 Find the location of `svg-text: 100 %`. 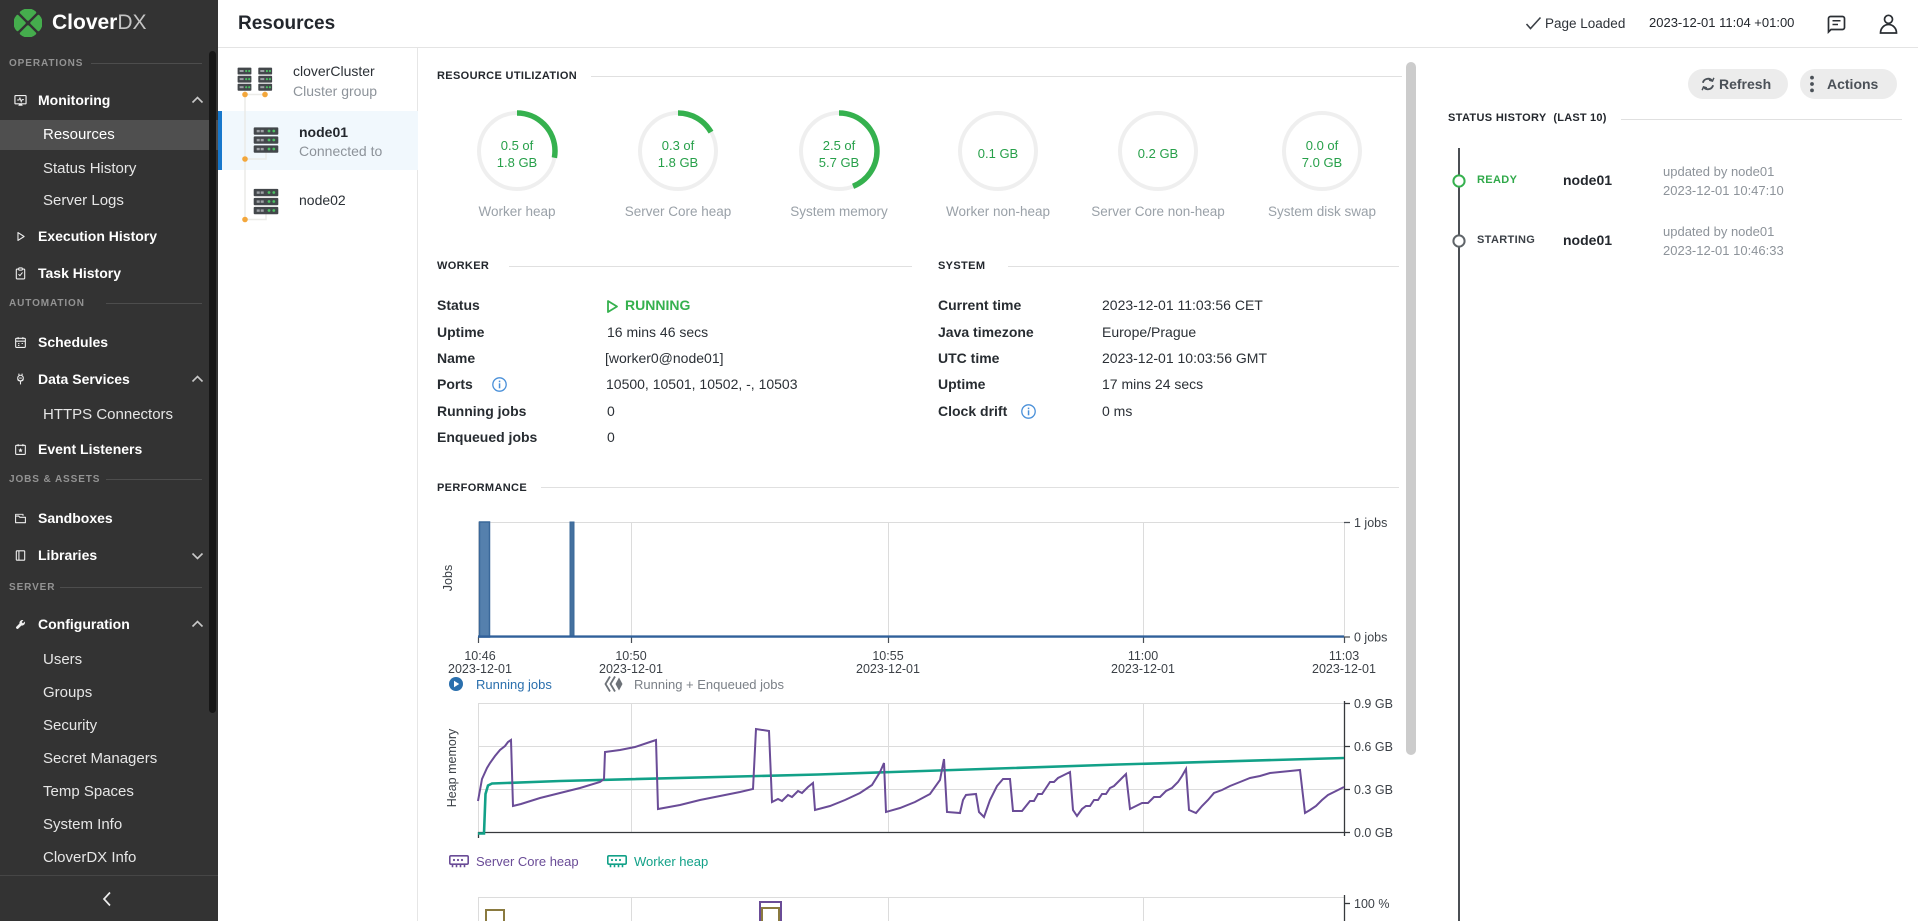

svg-text: 100 % is located at coordinates (1371, 904).